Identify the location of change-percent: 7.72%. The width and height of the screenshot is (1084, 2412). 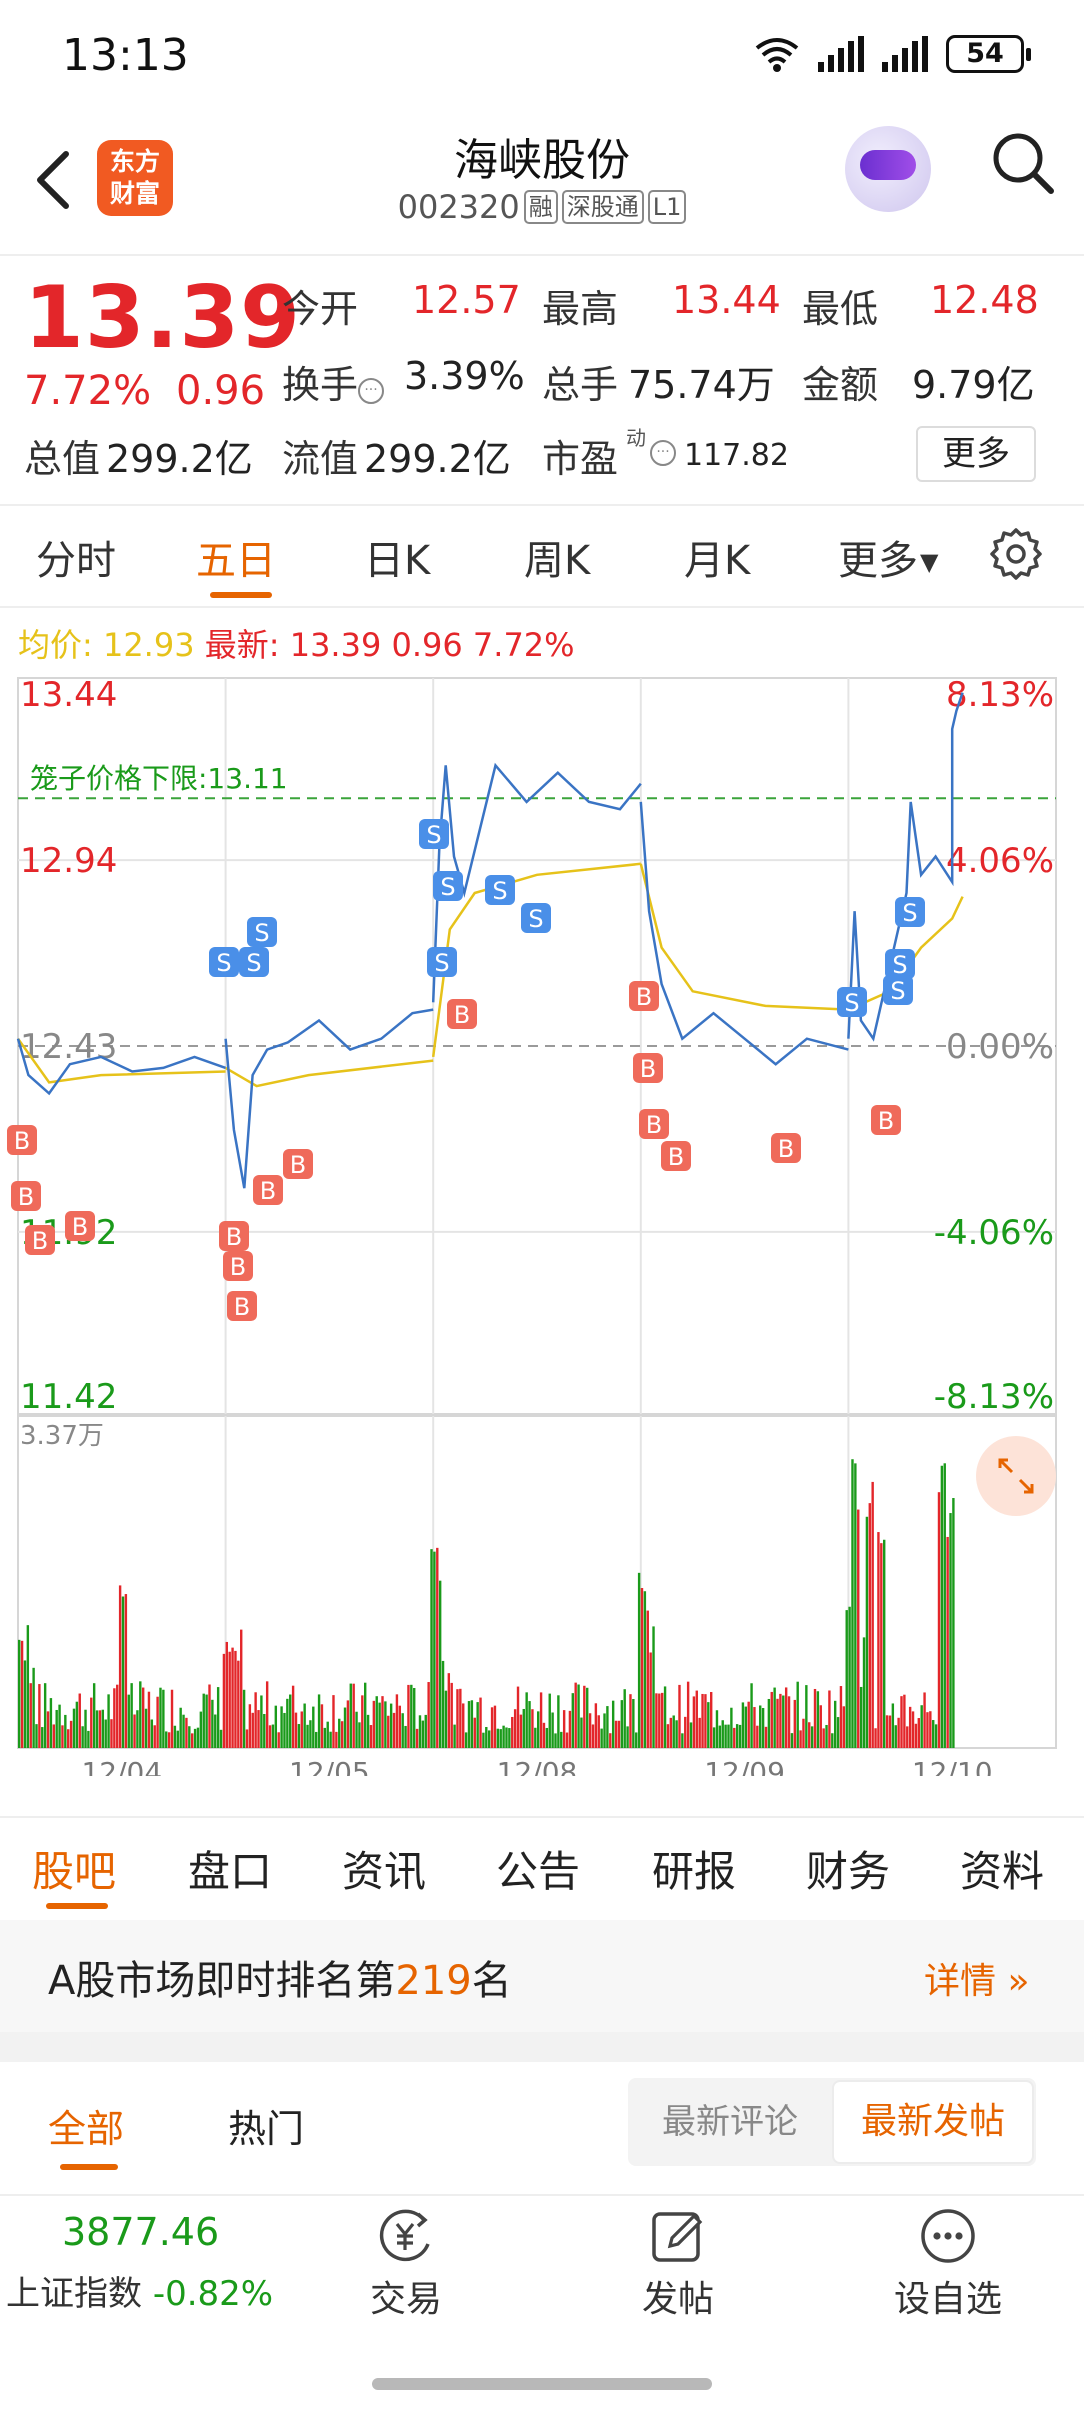
(88, 391).